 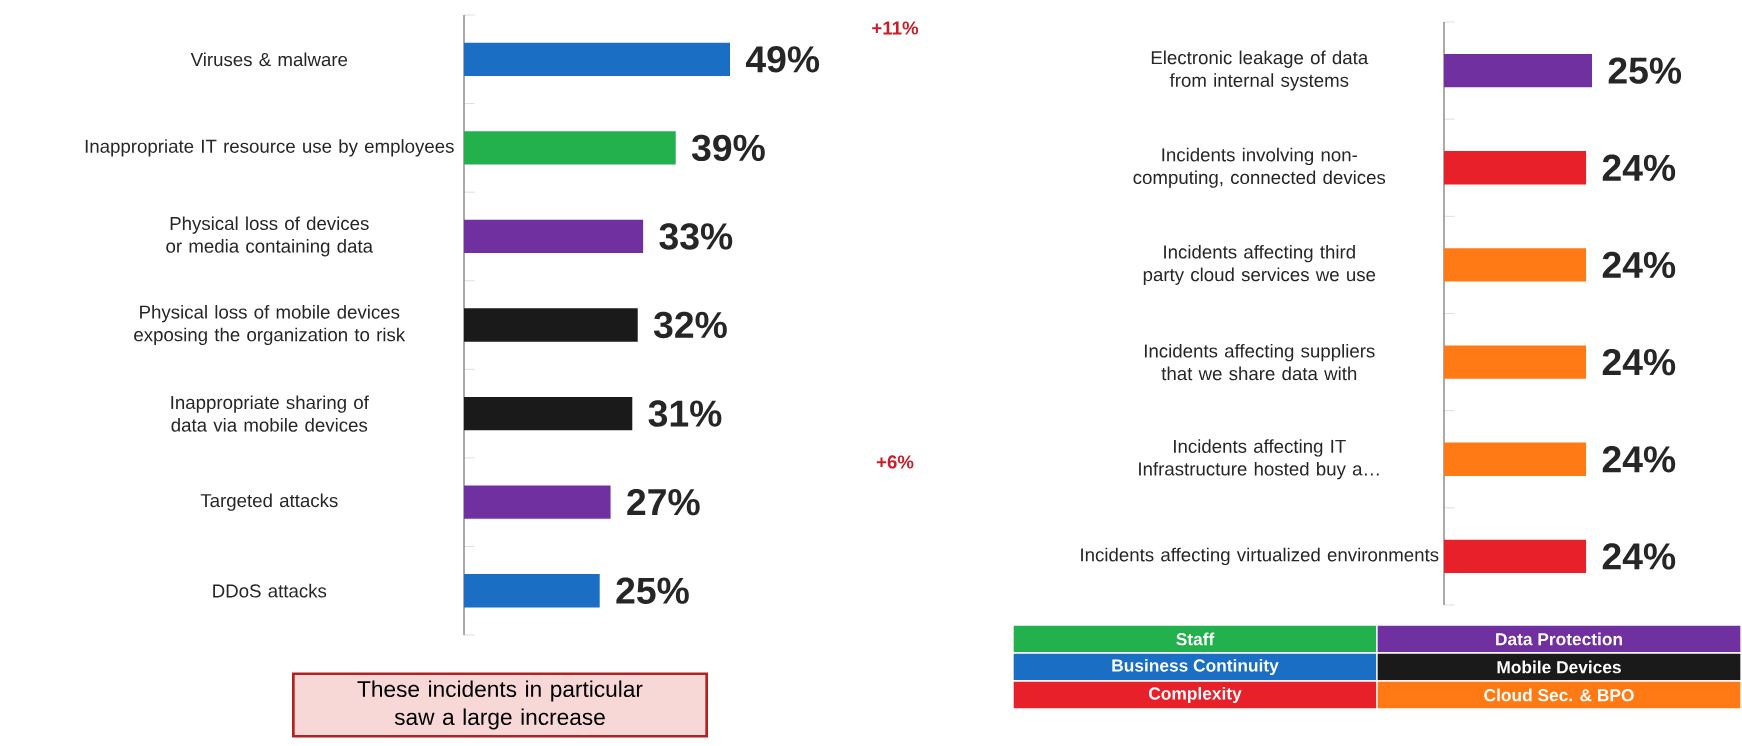 I want to click on y-tick-label: Physical loss of mobile devices exposing the organization to risk, so click(x=270, y=325).